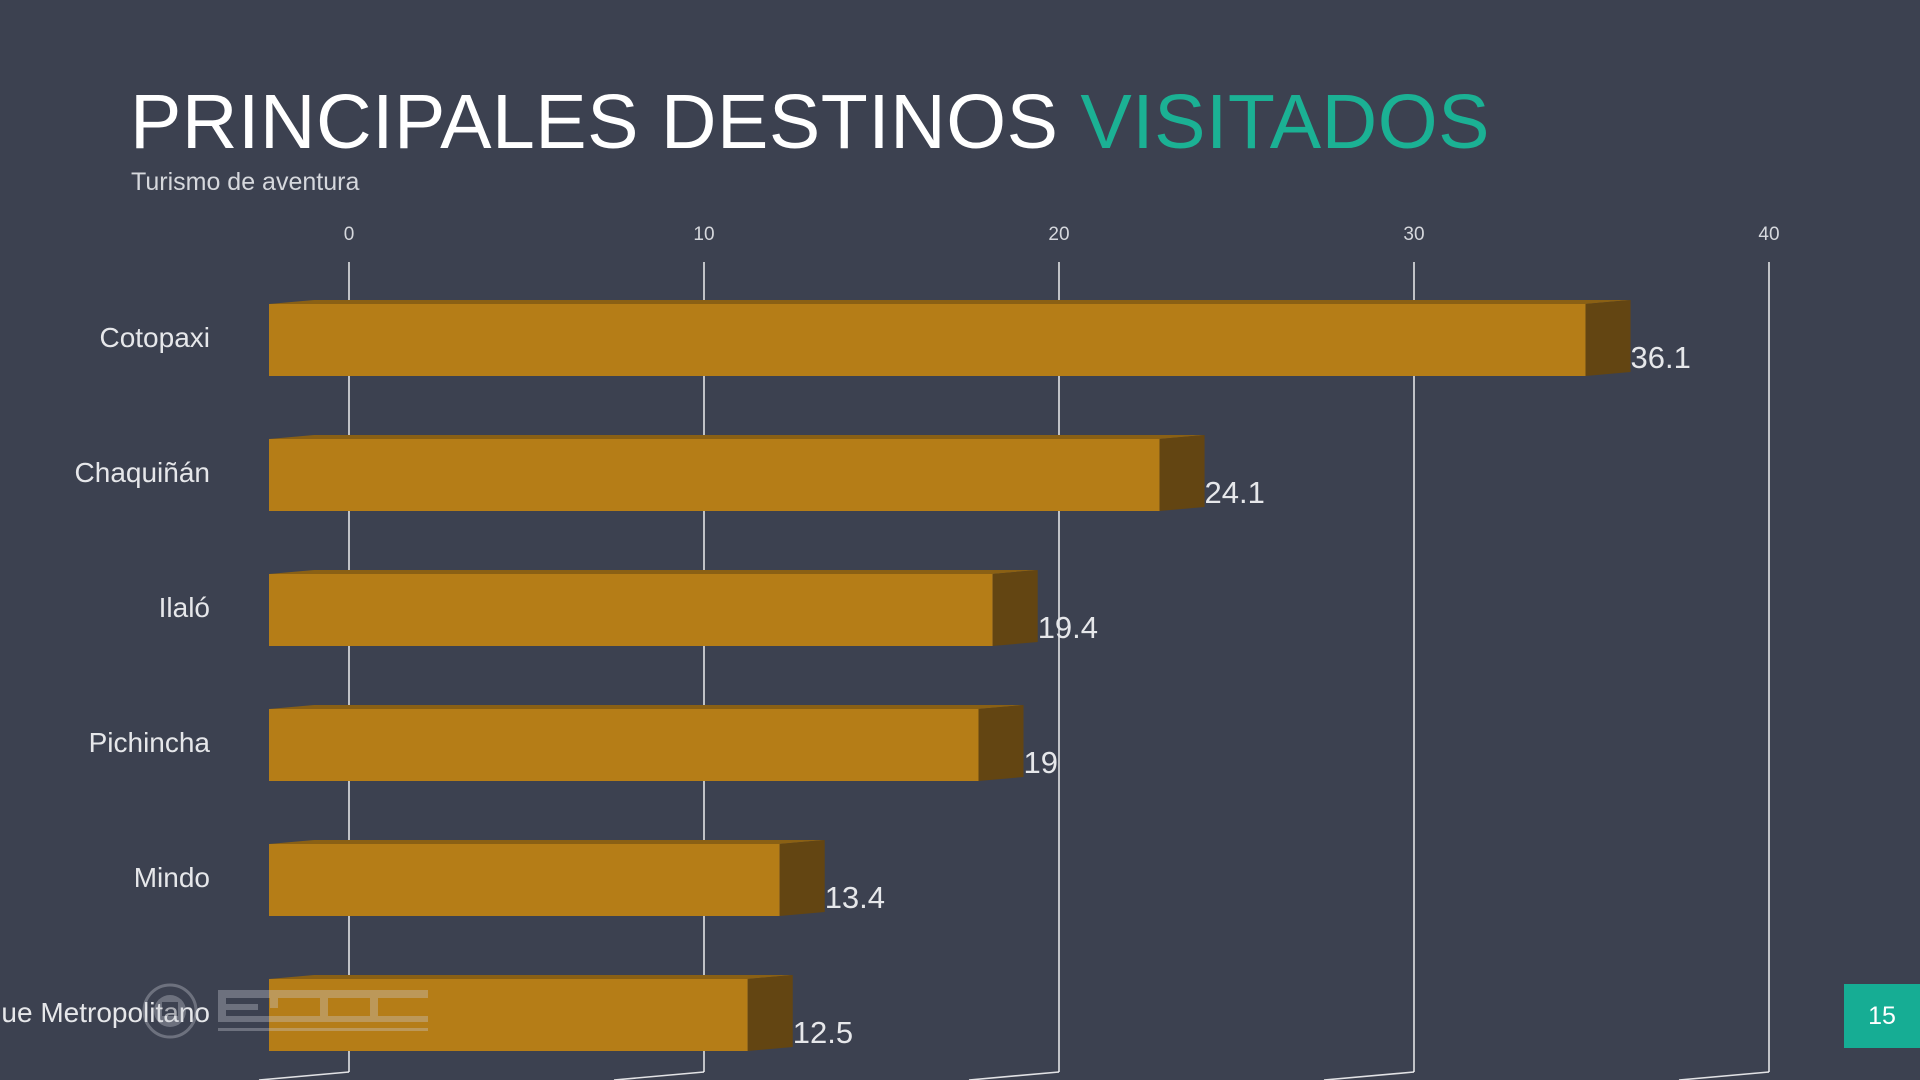 The height and width of the screenshot is (1080, 1920). What do you see at coordinates (1661, 357) in the screenshot?
I see `data-label: 36.1` at bounding box center [1661, 357].